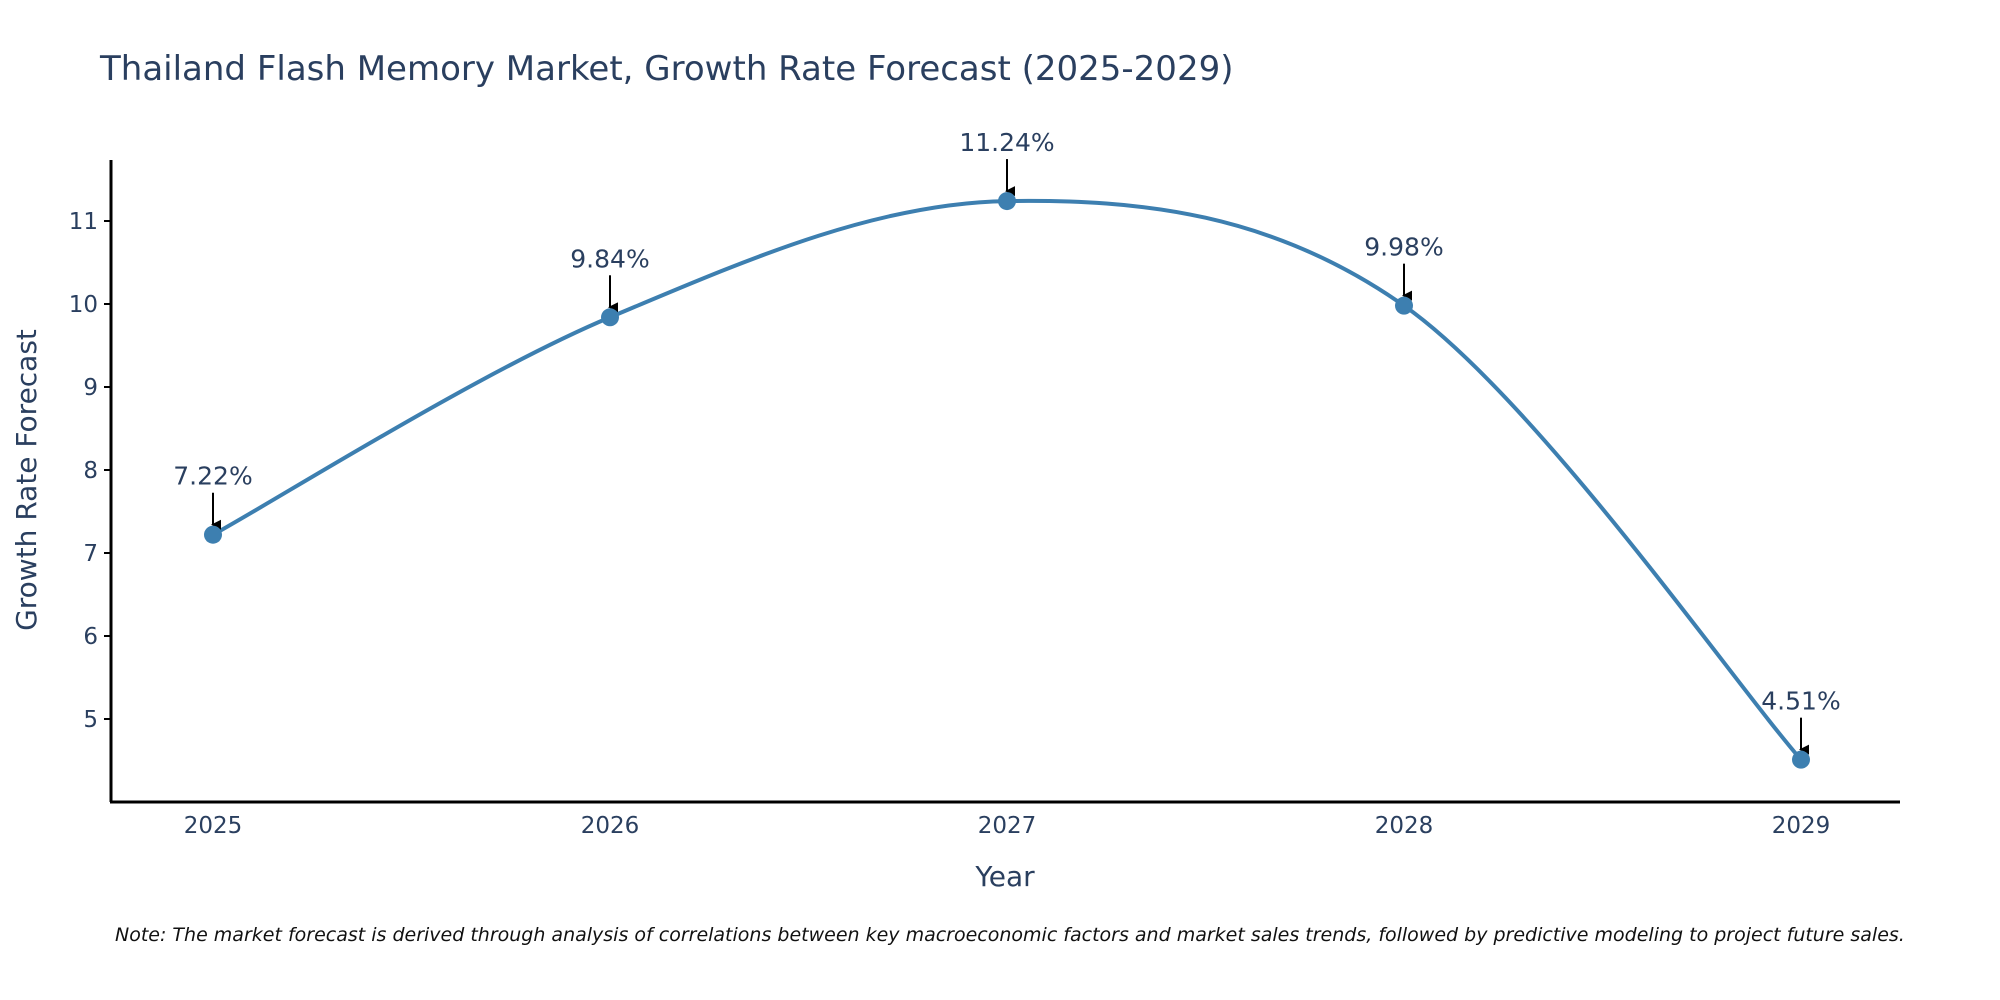 The height and width of the screenshot is (1000, 2000). What do you see at coordinates (213, 826) in the screenshot?
I see `x-tick-label: 2025` at bounding box center [213, 826].